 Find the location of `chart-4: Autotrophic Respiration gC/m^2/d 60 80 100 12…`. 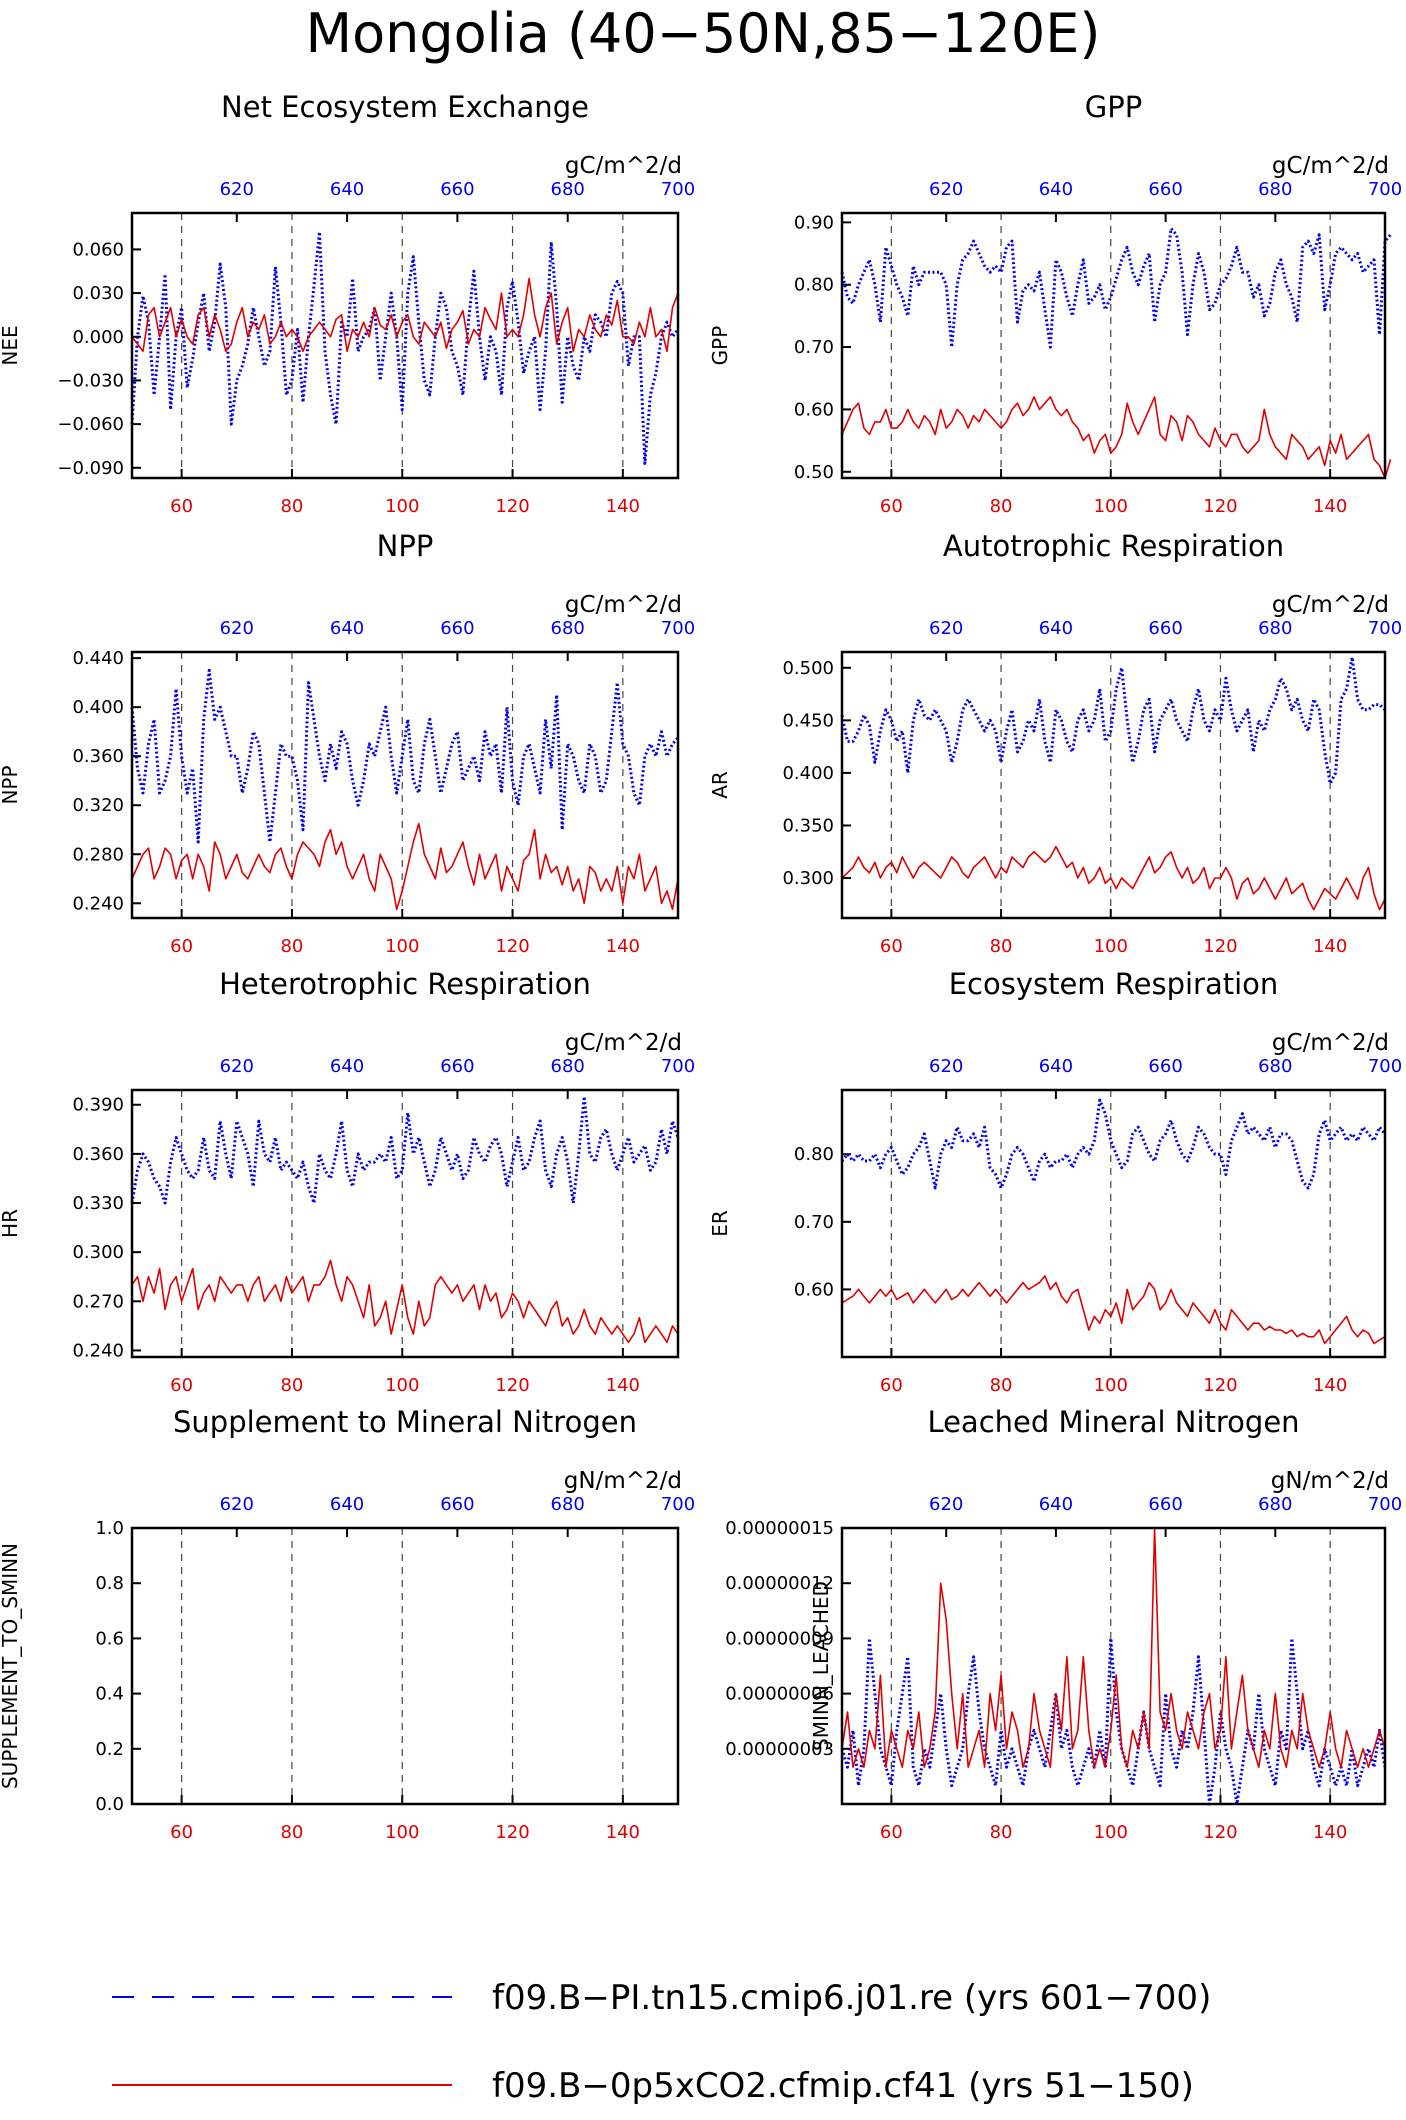

chart-4: Autotrophic Respiration gC/m^2/d 60 80 100 12… is located at coordinates (1055, 743).